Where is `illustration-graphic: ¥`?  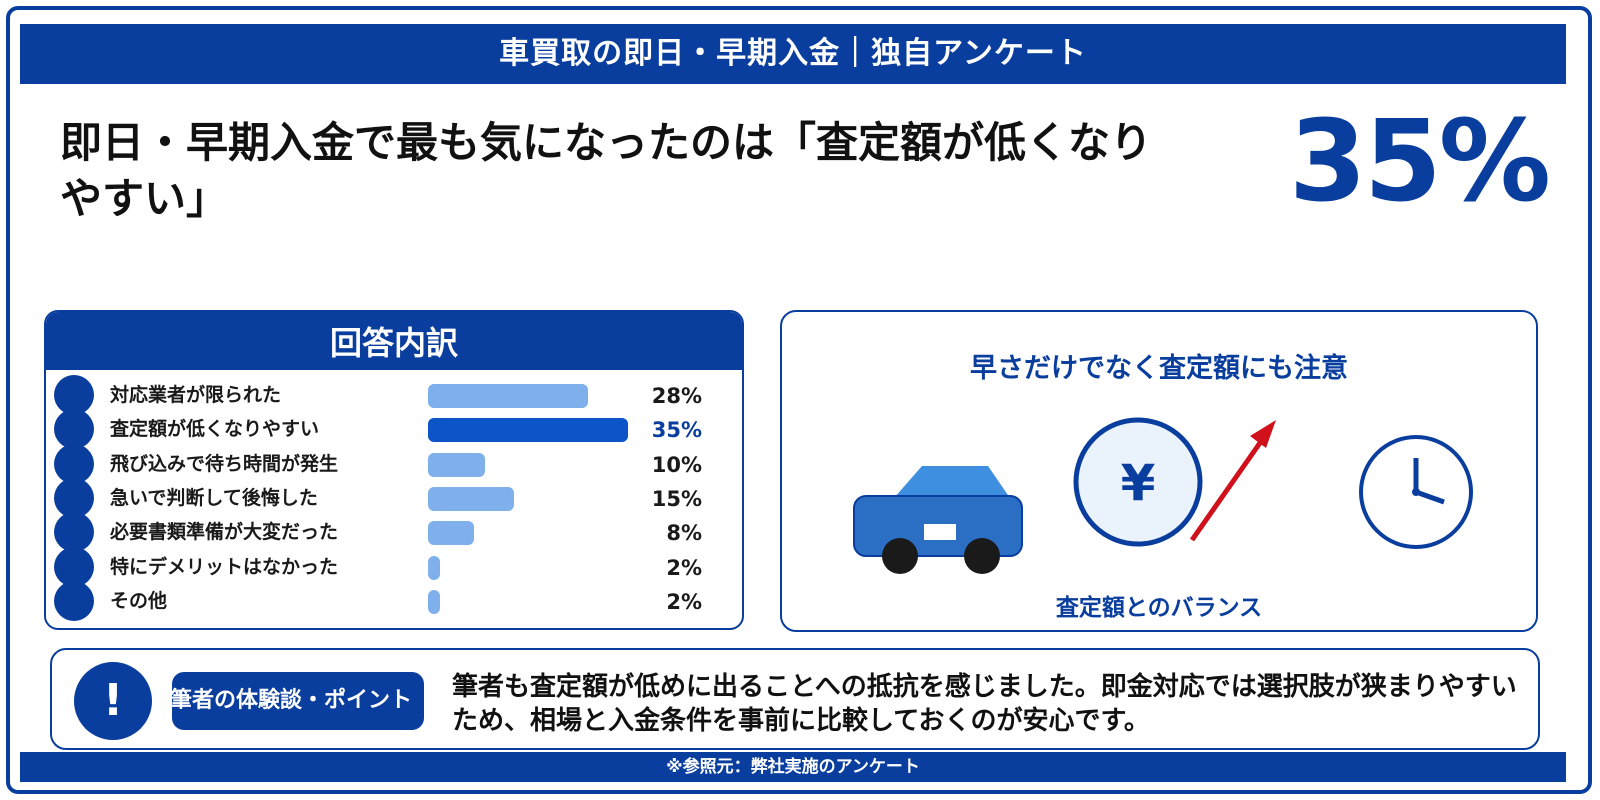
illustration-graphic: ¥ is located at coordinates (1163, 495).